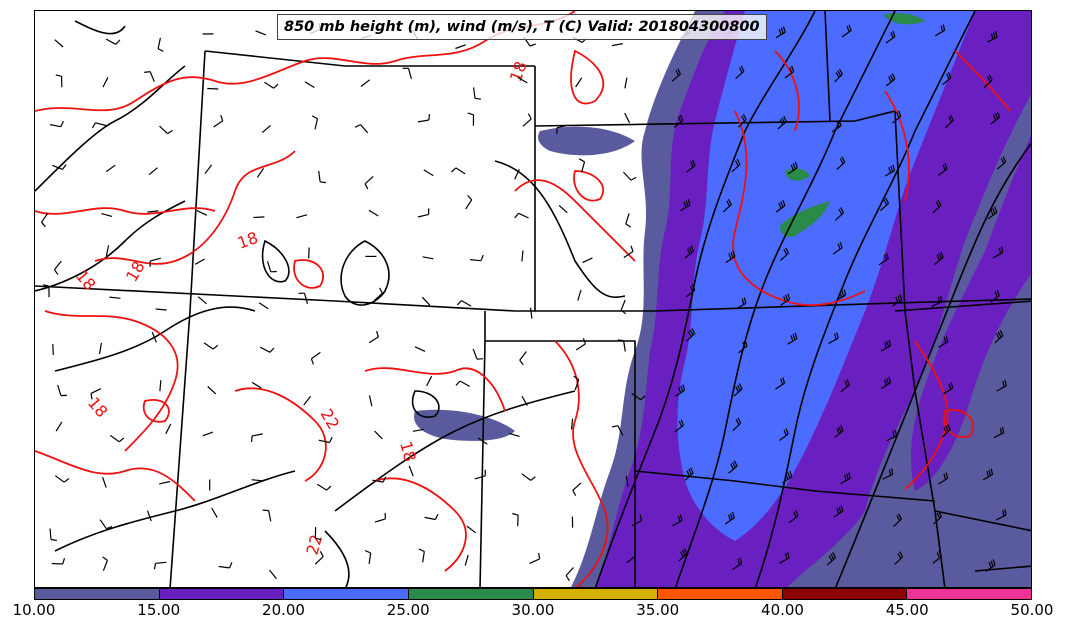  I want to click on temp-label: 22, so click(315, 544).